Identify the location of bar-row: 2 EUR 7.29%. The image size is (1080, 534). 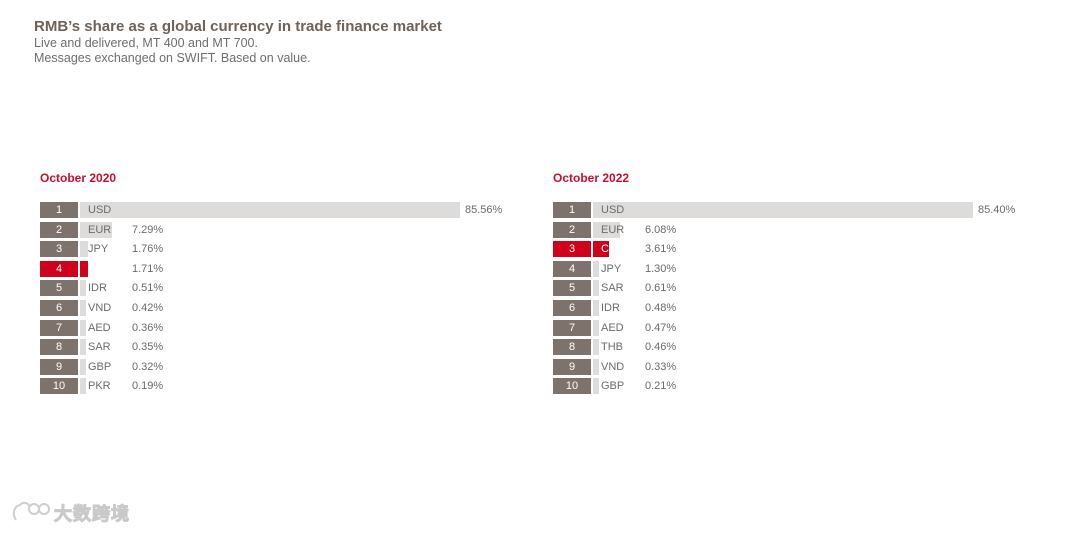
(280, 229).